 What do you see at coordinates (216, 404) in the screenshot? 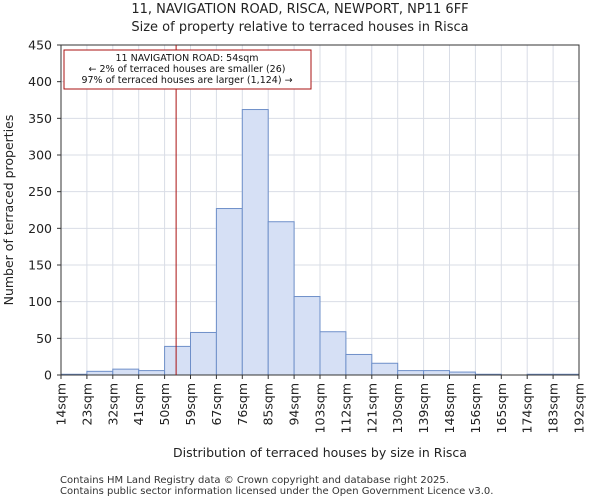
I see `x-tick-label: 67sqm` at bounding box center [216, 404].